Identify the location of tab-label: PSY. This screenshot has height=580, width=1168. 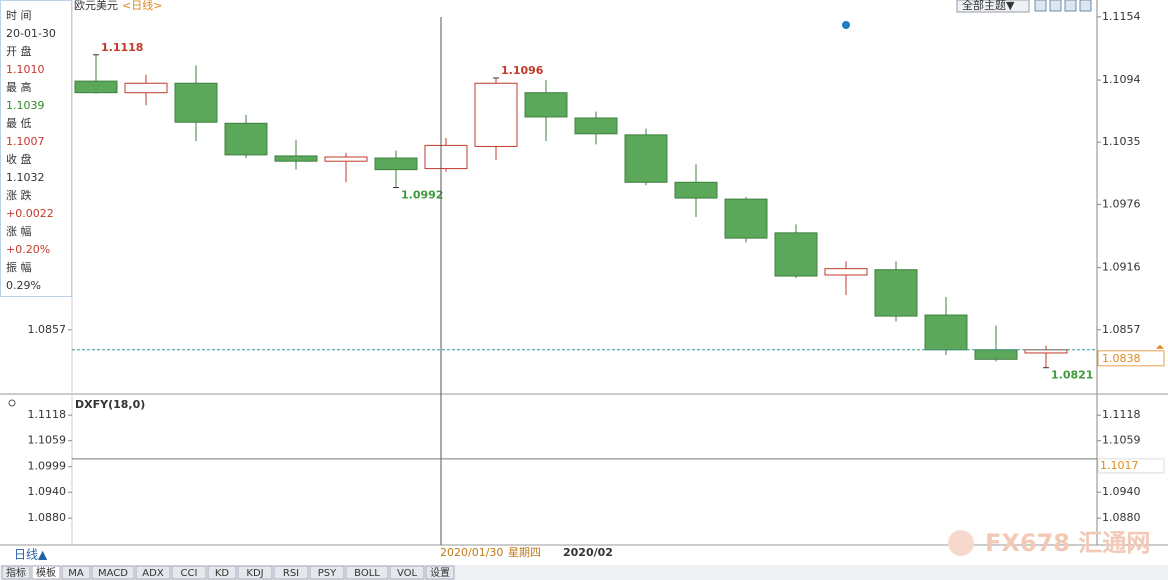
(327, 573).